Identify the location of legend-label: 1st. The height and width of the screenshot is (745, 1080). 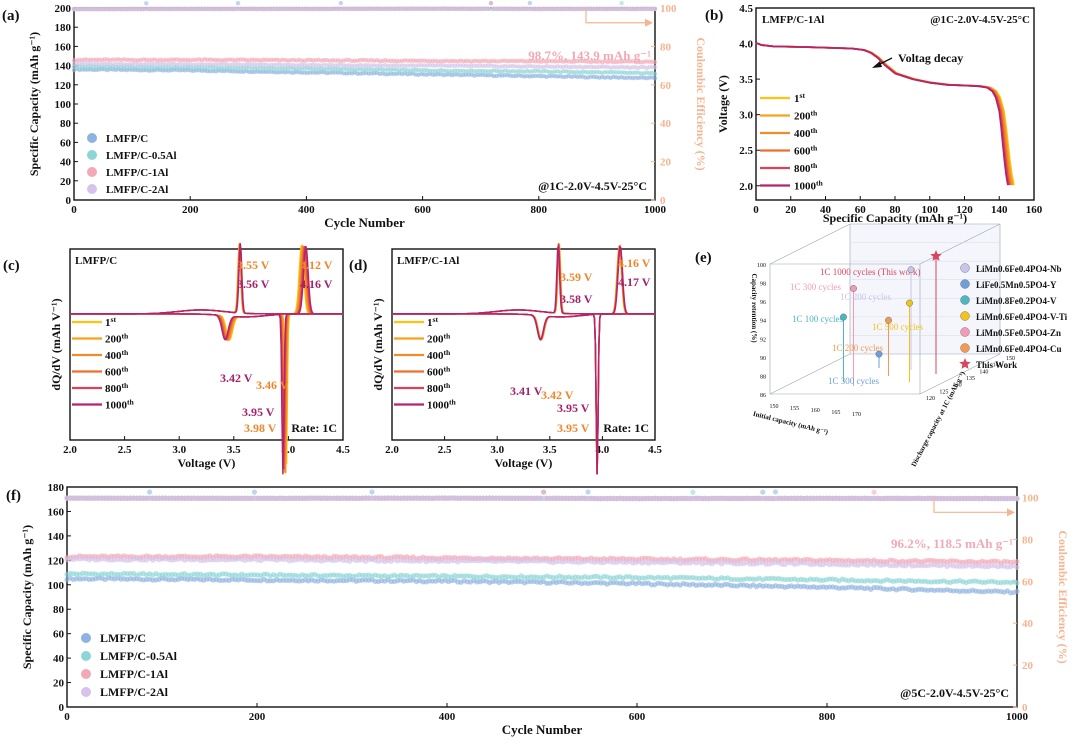
(799, 98).